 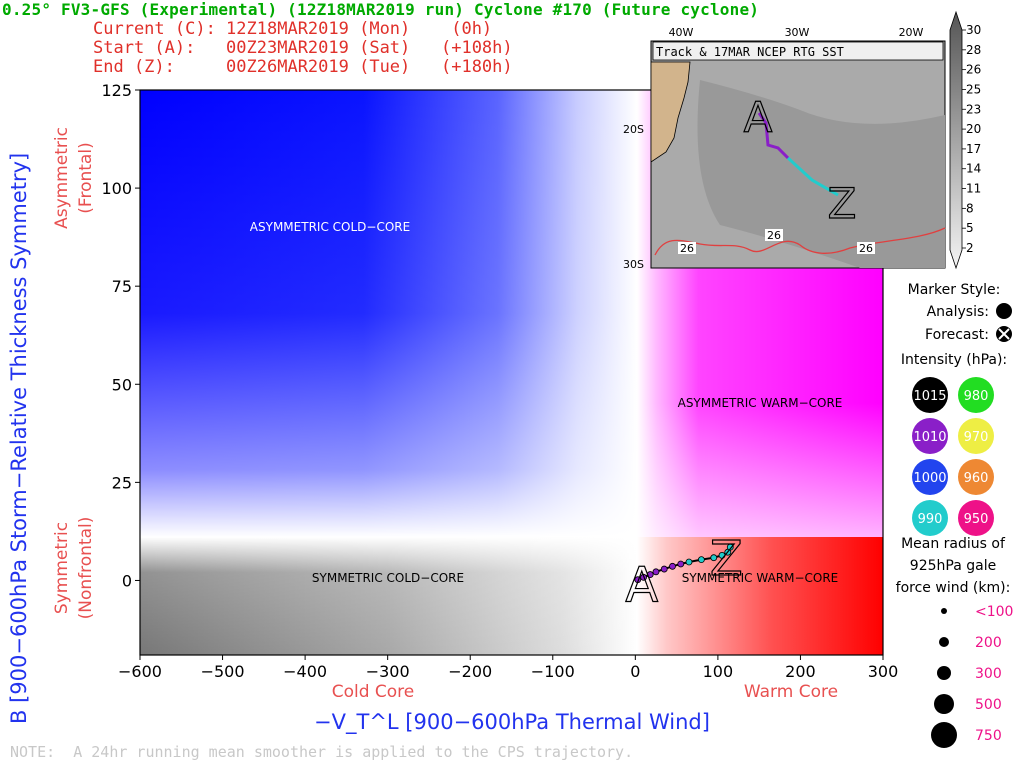 What do you see at coordinates (62, 178) in the screenshot?
I see `y-upper-label-1: Asymmetric` at bounding box center [62, 178].